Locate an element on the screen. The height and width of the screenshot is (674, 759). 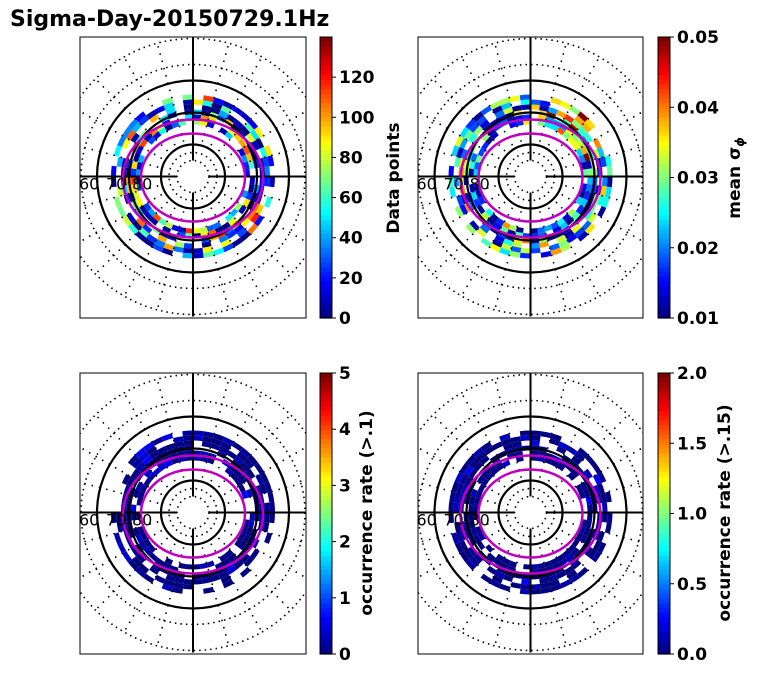
colorbar-tick-label: 120 is located at coordinates (357, 78).